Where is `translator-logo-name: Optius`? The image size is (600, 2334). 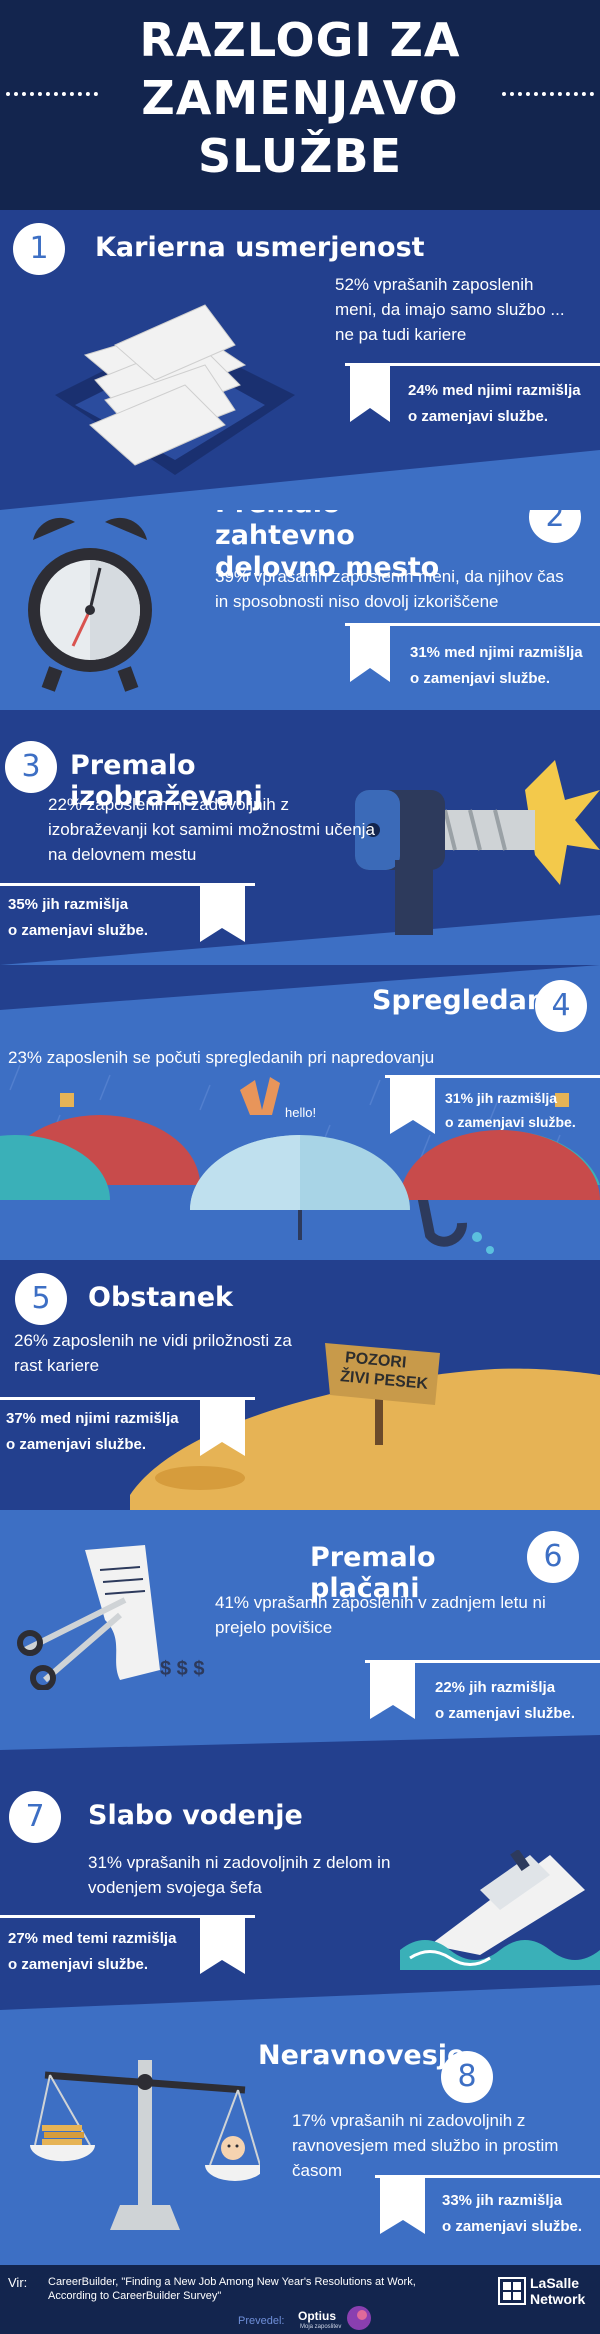
translator-logo-name: Optius is located at coordinates (317, 2316).